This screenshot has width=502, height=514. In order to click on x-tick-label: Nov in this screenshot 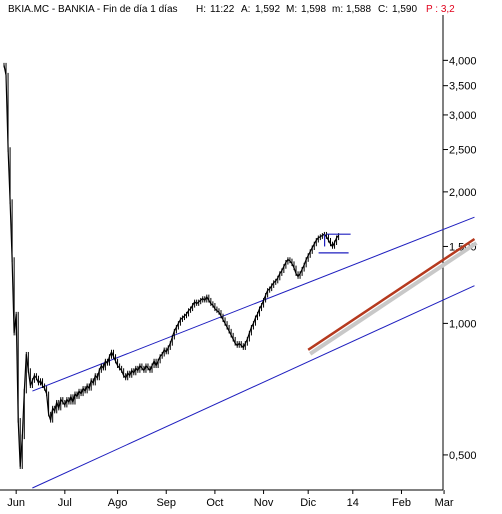, I will do `click(264, 503)`.